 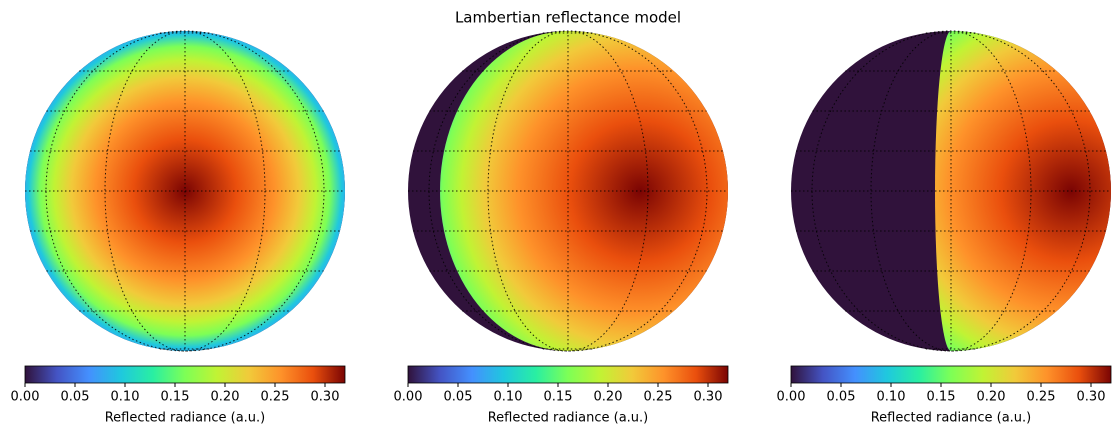 I want to click on figure-title: Lambertian reflectance model, so click(x=568, y=18).